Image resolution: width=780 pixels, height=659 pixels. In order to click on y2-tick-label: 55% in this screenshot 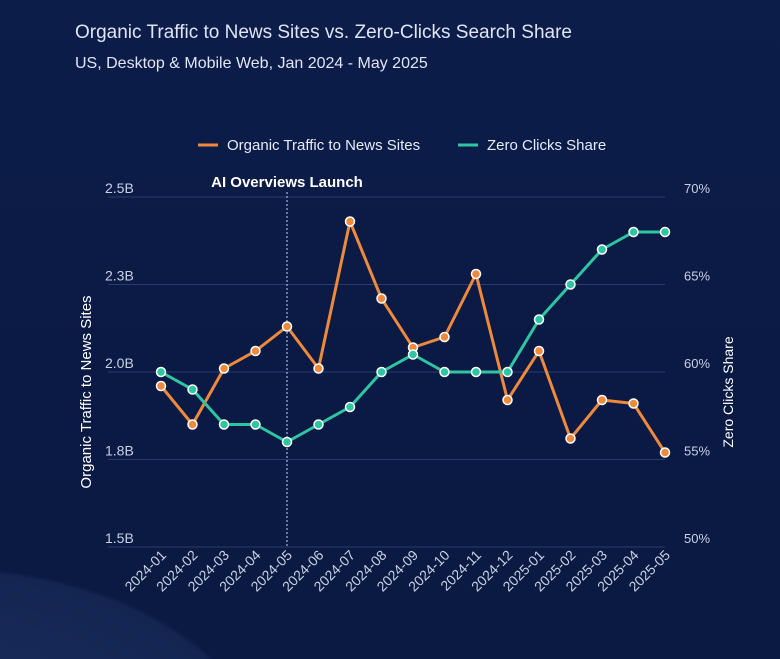, I will do `click(697, 451)`.